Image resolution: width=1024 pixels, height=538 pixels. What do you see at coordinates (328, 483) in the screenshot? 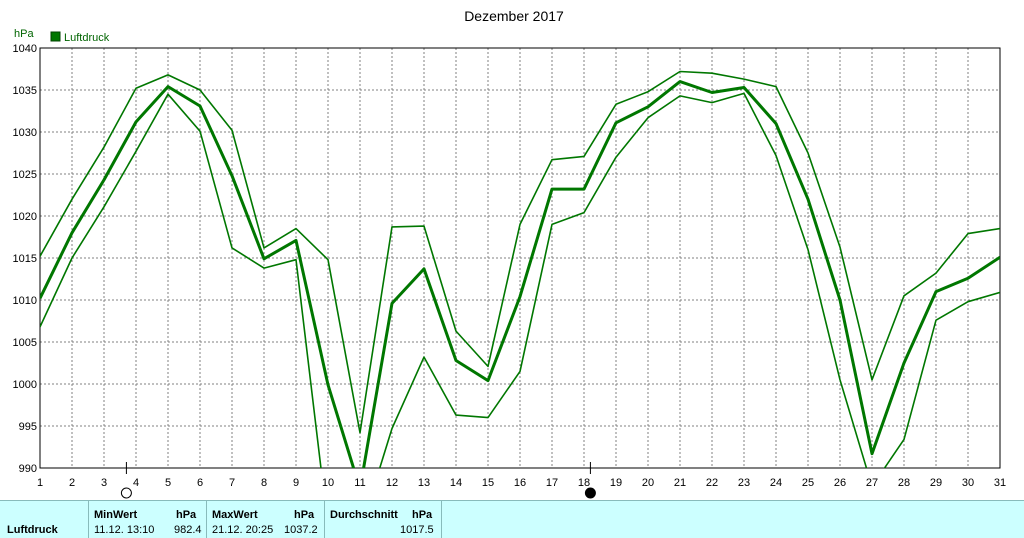
I see `x-tick-label: 10` at bounding box center [328, 483].